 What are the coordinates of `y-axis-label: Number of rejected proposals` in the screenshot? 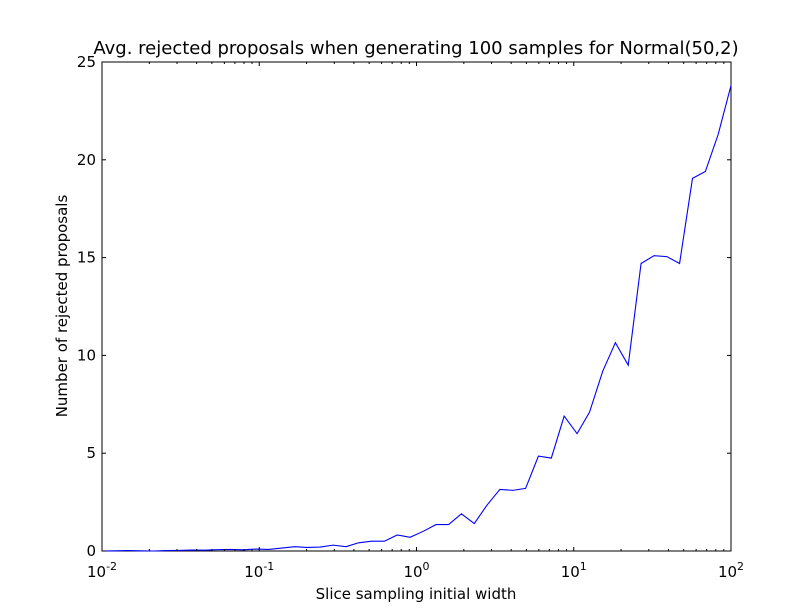 It's located at (62, 306).